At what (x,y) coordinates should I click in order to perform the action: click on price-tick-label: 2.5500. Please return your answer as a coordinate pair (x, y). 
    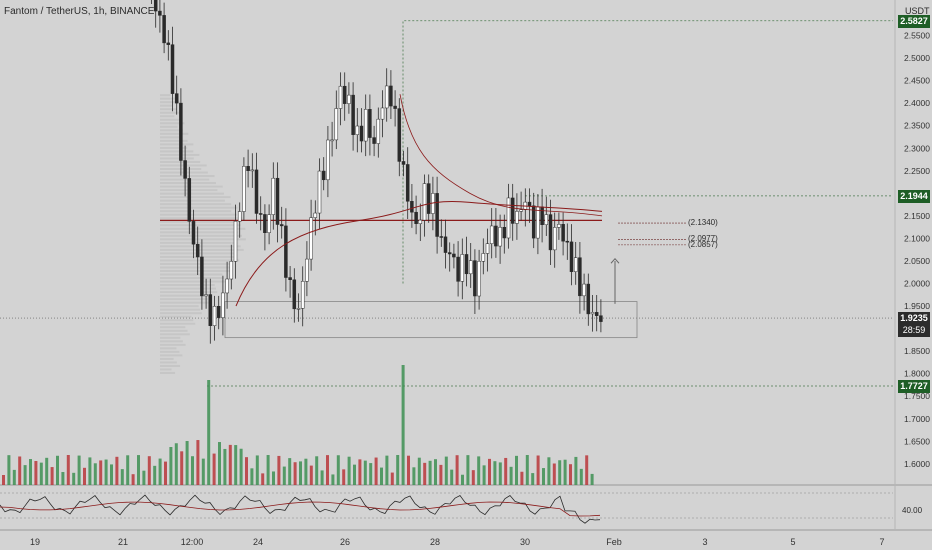
    Looking at the image, I should click on (917, 36).